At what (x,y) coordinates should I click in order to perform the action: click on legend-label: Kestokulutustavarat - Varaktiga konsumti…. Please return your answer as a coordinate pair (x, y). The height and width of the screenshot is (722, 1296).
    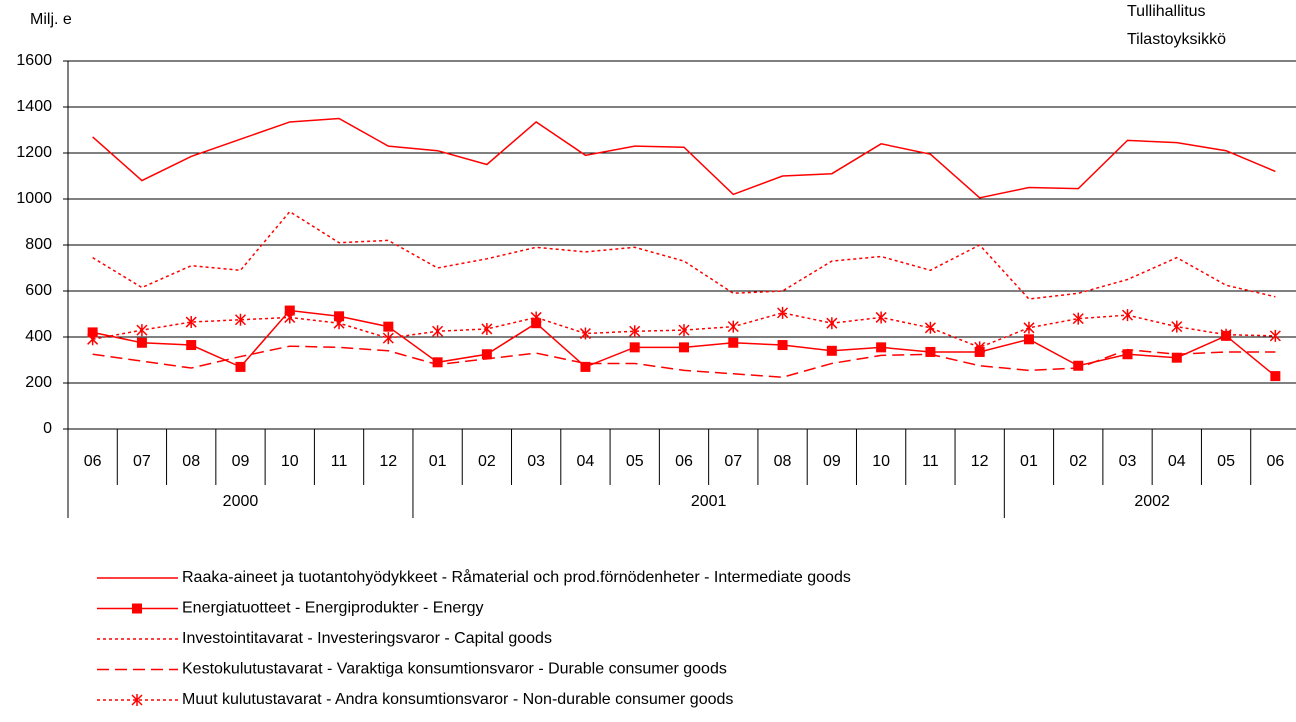
    Looking at the image, I should click on (454, 669).